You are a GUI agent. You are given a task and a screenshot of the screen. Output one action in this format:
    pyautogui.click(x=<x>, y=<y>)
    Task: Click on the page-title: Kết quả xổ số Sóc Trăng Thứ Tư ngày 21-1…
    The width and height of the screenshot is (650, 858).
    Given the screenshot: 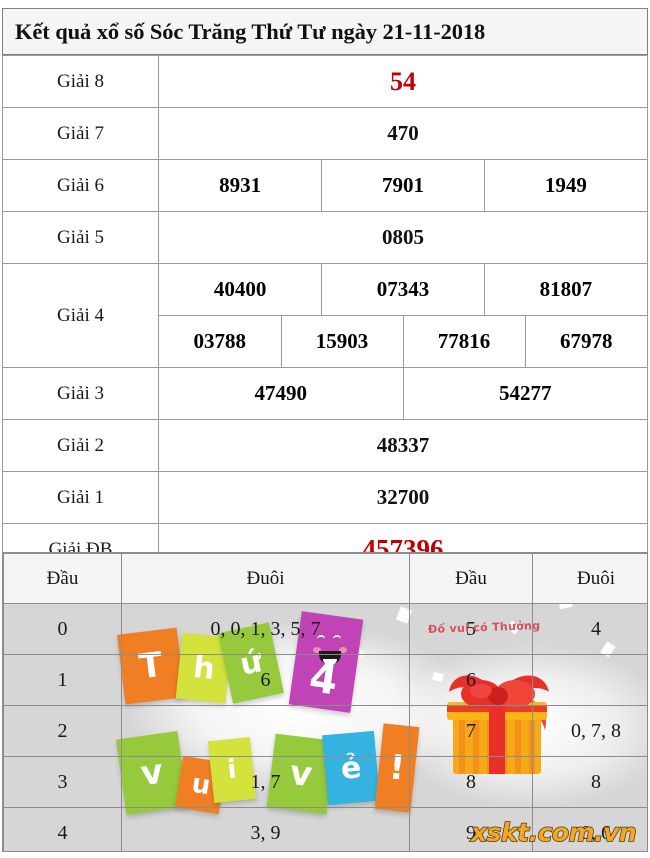 What is the action you would take?
    pyautogui.click(x=250, y=31)
    